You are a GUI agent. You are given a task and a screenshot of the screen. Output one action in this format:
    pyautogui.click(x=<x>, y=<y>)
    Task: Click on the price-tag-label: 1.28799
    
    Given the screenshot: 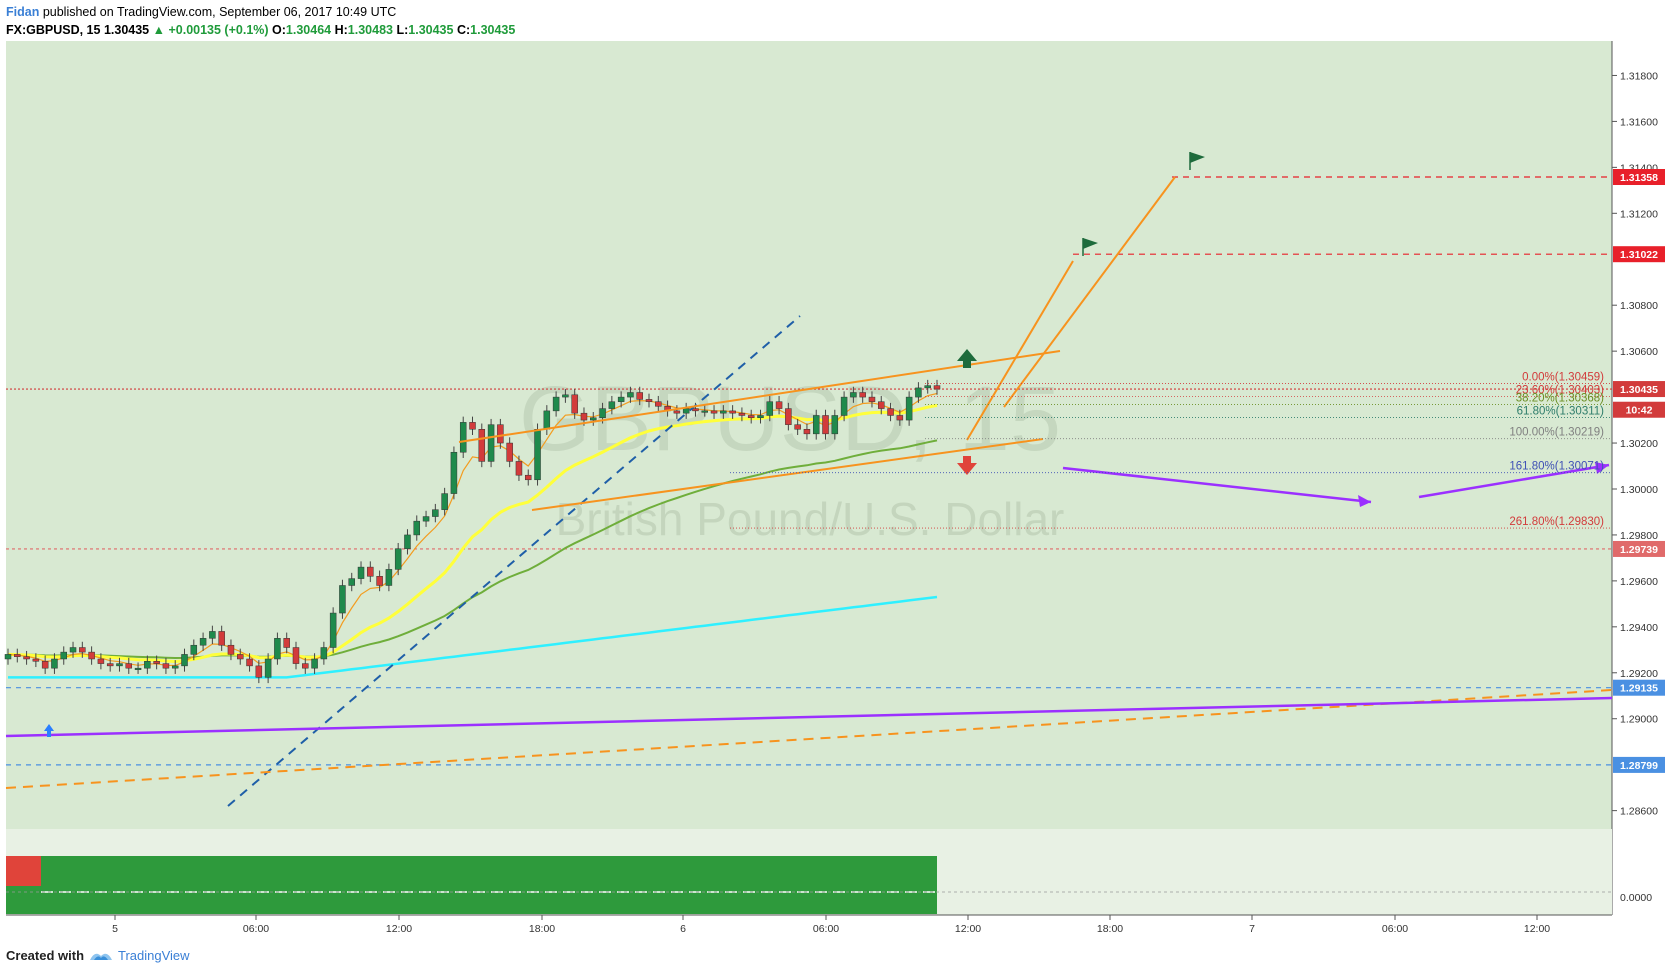 What is the action you would take?
    pyautogui.click(x=1639, y=766)
    